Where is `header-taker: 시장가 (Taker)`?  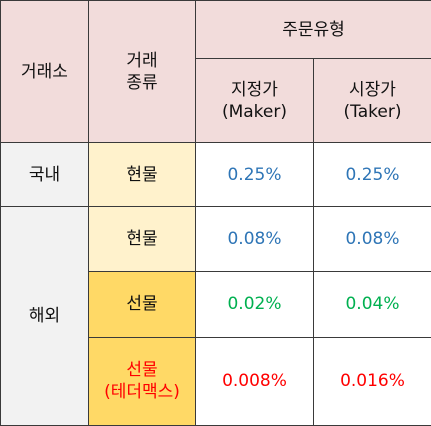 header-taker: 시장가 (Taker) is located at coordinates (372, 101).